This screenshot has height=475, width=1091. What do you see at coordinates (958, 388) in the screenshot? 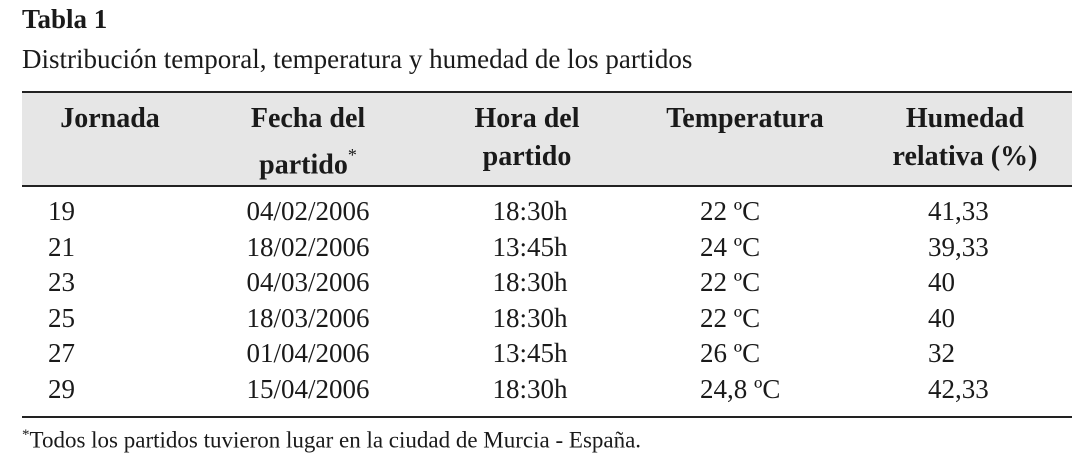
I see `cell: 42,33` at bounding box center [958, 388].